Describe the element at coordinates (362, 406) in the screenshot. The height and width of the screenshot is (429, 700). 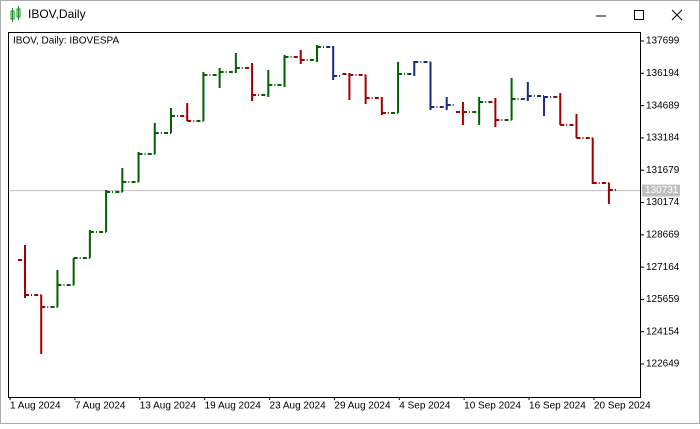
I see `x-tick-label: 29 Aug 2024` at that location.